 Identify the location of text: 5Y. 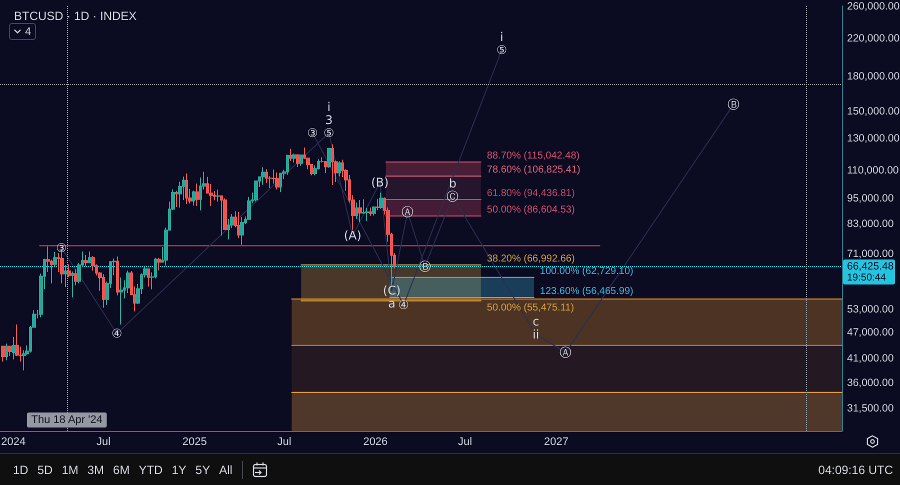
(202, 469).